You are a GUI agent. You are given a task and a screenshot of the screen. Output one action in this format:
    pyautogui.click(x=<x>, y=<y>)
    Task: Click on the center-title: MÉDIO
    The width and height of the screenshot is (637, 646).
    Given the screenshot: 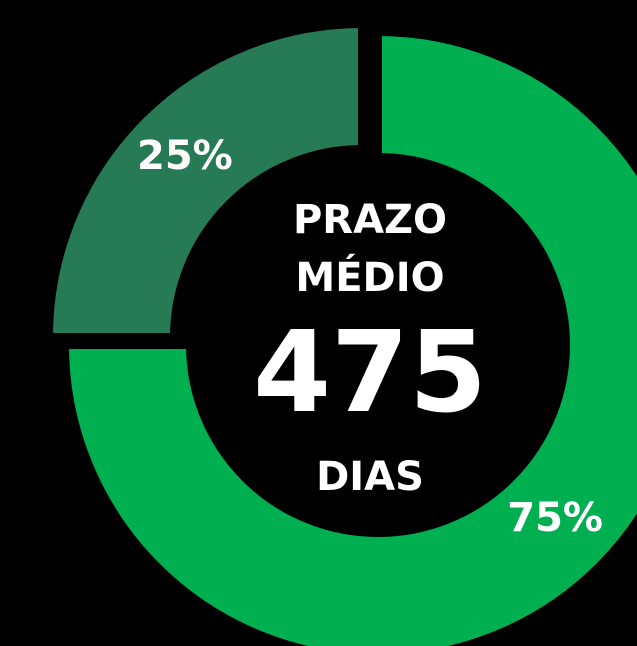 What is the action you would take?
    pyautogui.click(x=369, y=277)
    